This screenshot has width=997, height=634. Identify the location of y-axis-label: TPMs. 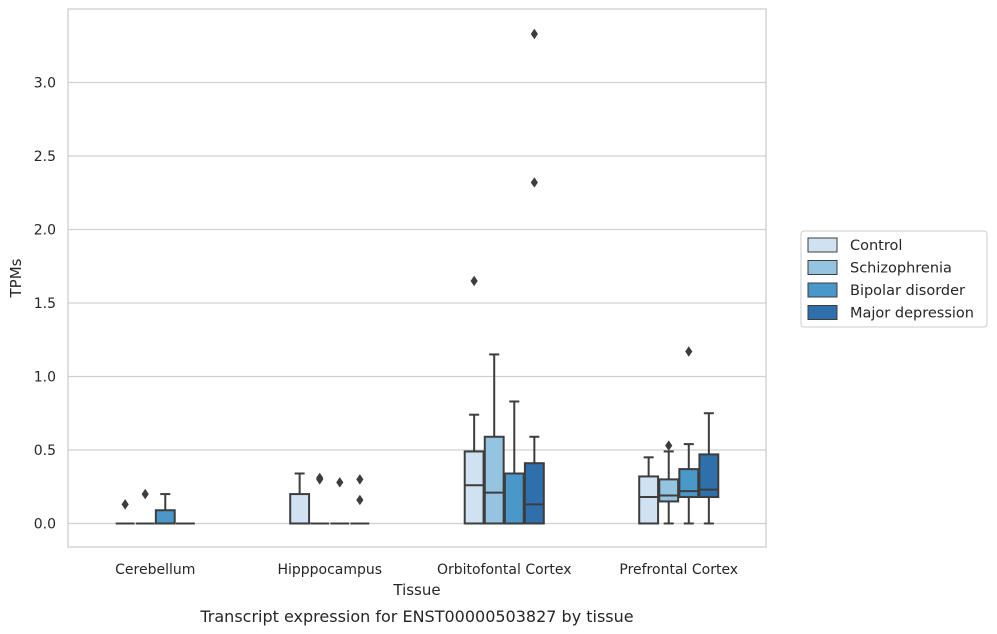
(16, 278).